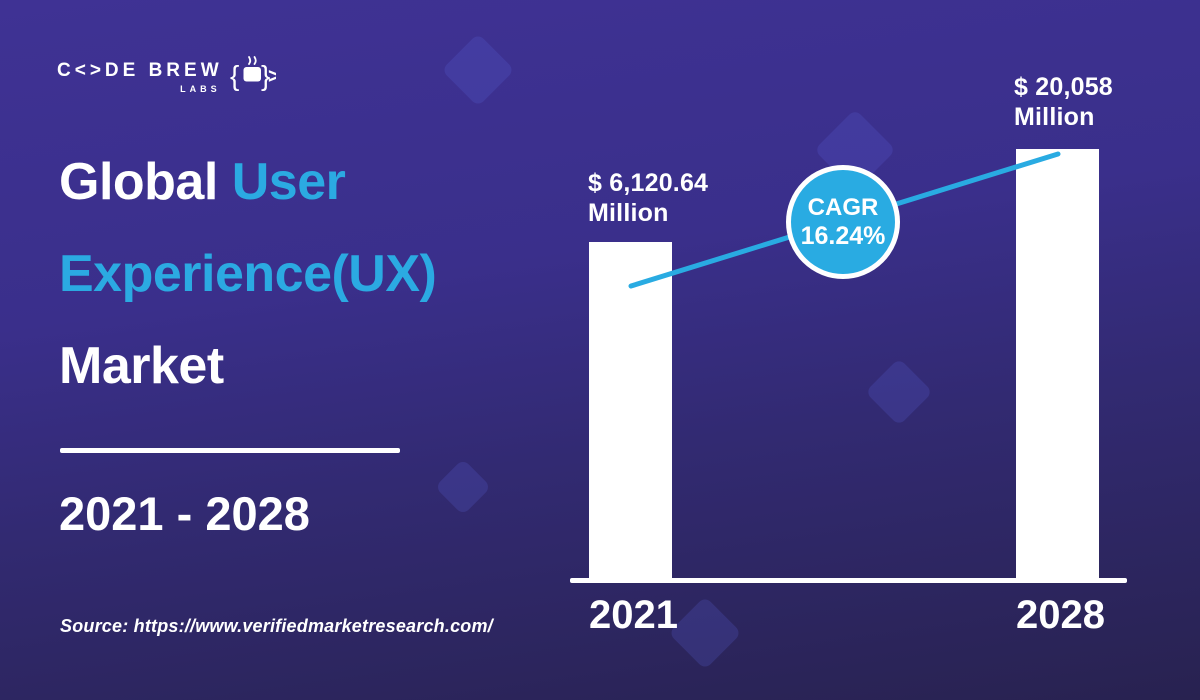 The width and height of the screenshot is (1200, 700). What do you see at coordinates (1063, 87) in the screenshot?
I see `bar-value-2028-amount: $ 20,058` at bounding box center [1063, 87].